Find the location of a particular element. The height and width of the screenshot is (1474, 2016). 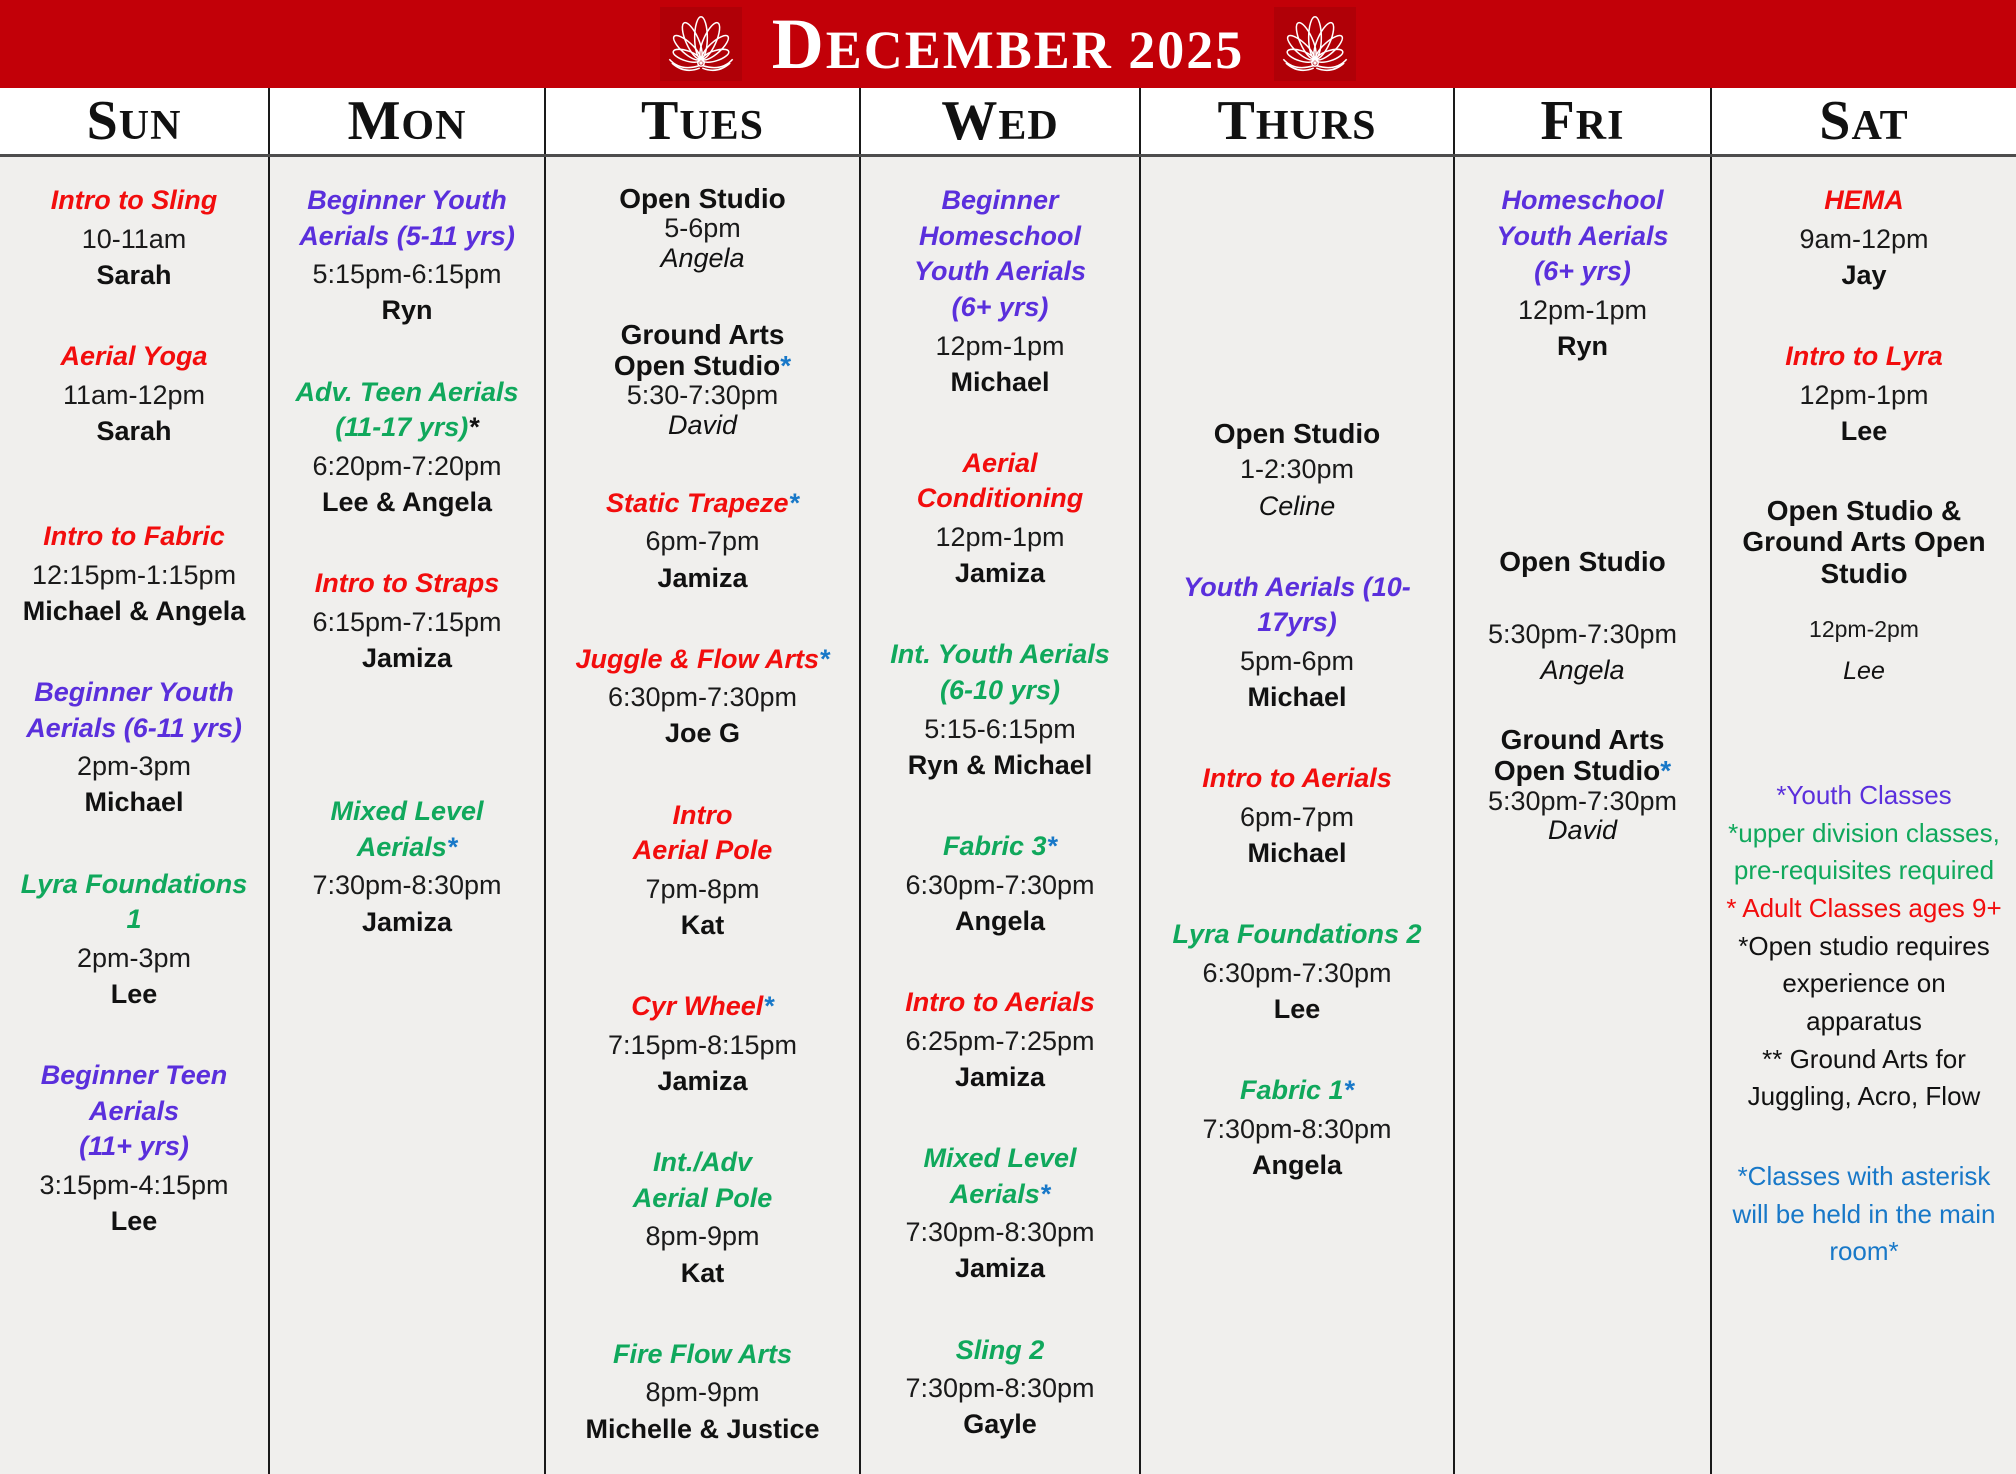

class-title: Mixed Level Aerials* is located at coordinates (1000, 1176).